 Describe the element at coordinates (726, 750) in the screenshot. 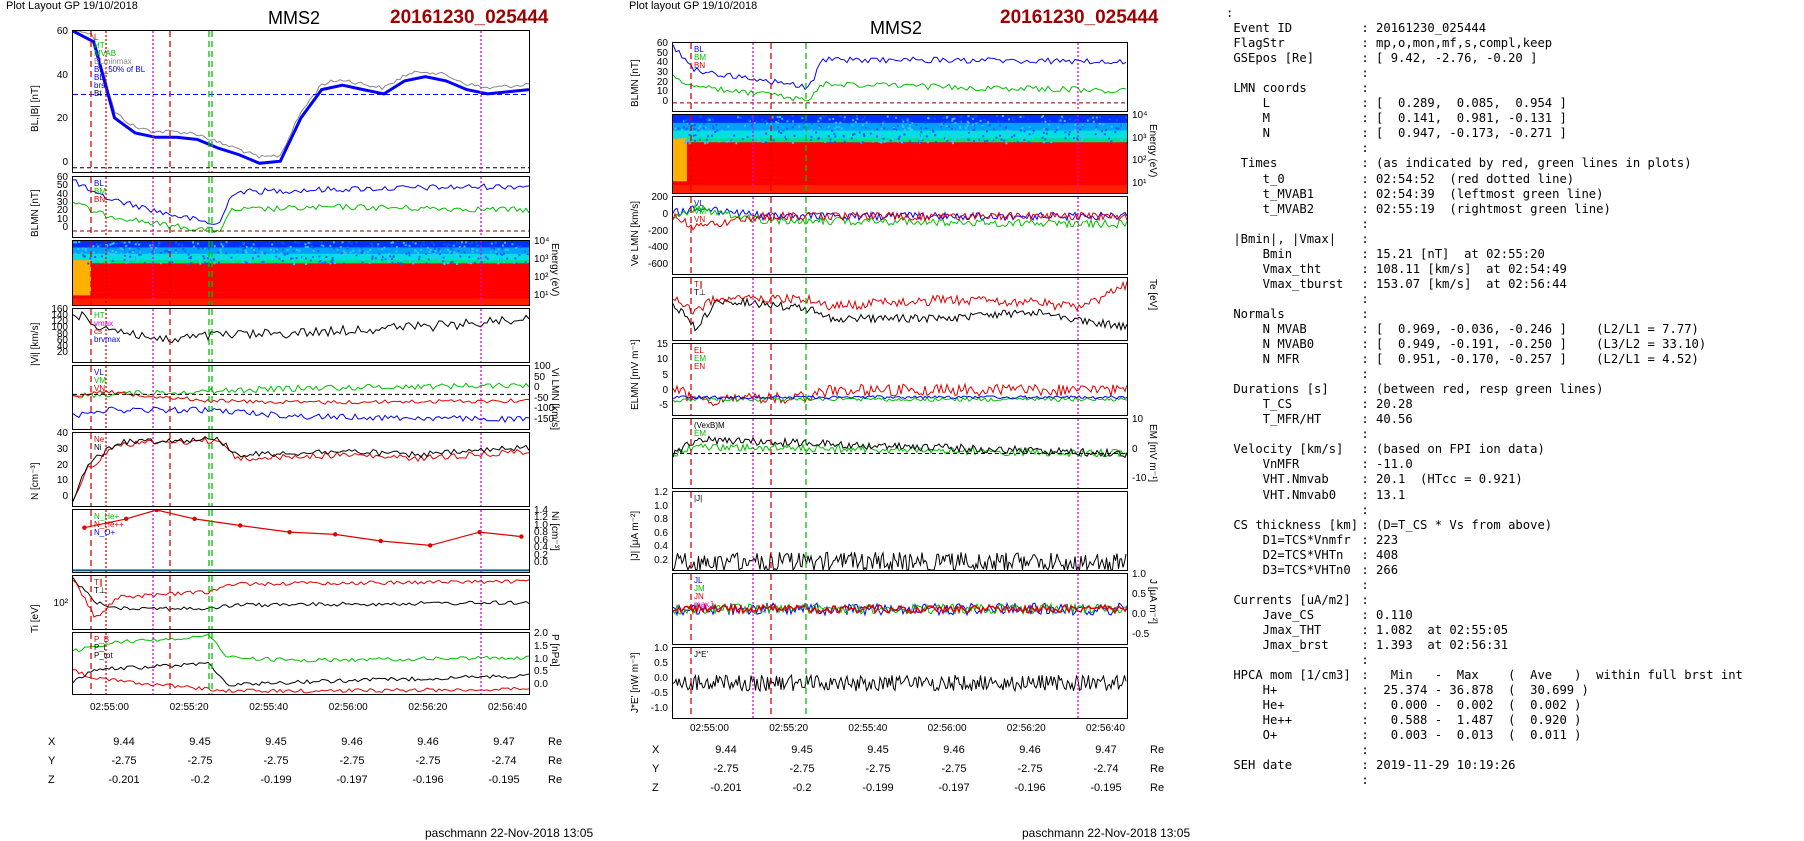

I see `position-value: 9.44` at that location.